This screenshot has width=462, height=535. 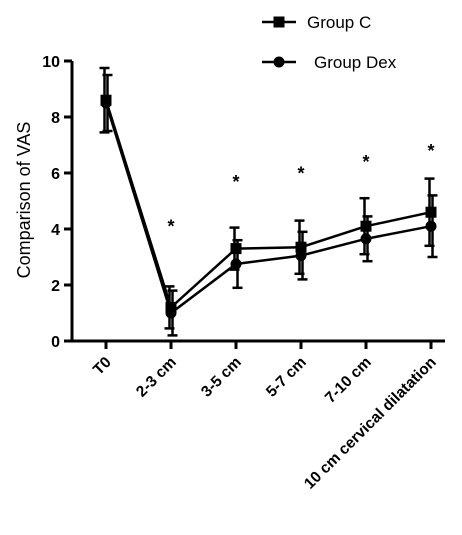 I want to click on y-axis-title: Comparison of VAS, so click(x=24, y=200).